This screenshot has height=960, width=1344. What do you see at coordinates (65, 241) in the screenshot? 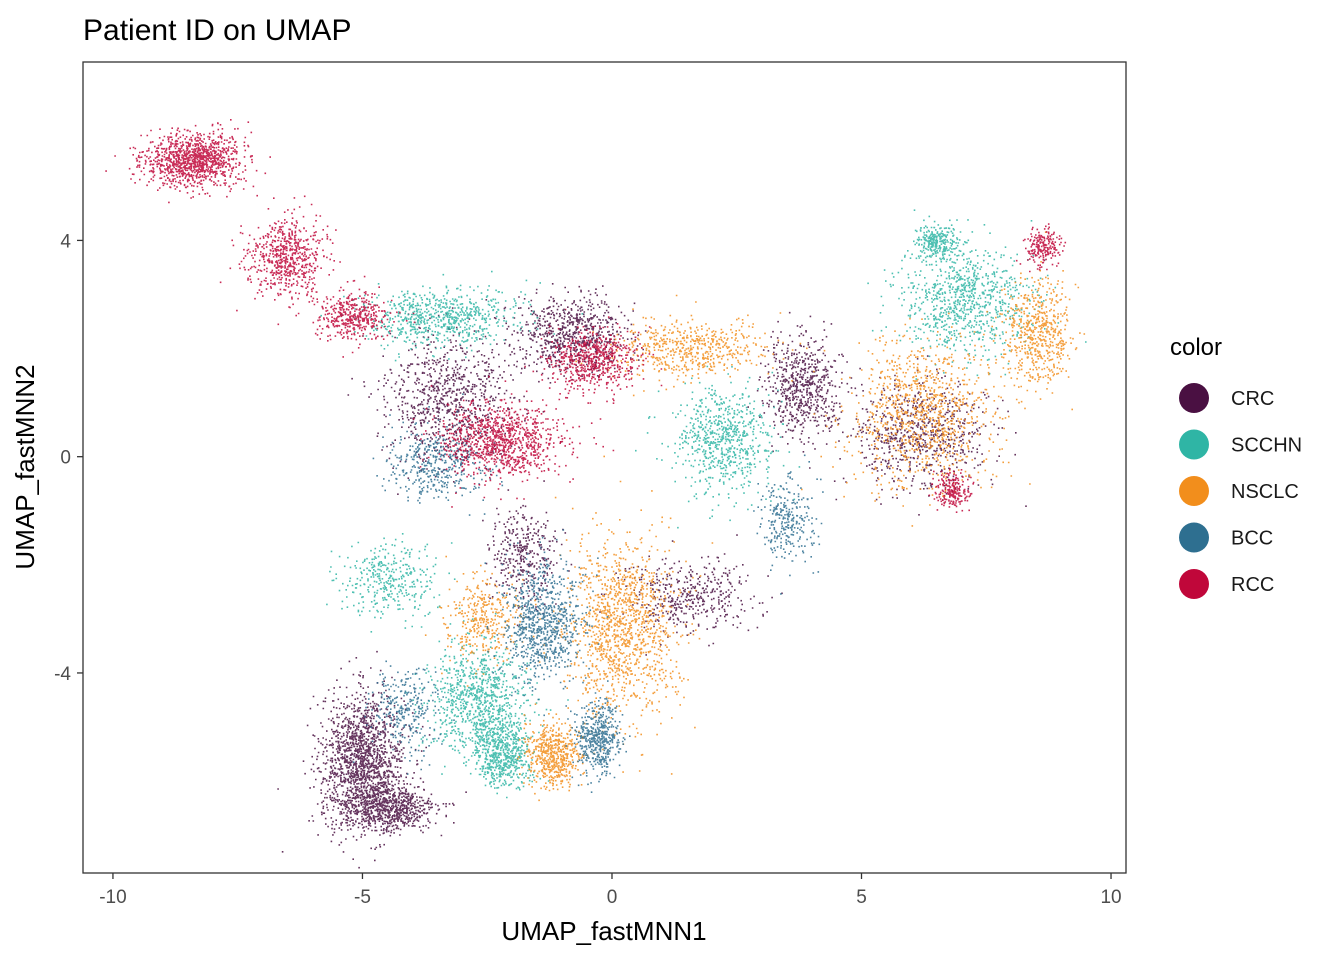
I see `y-tick-label: 4` at bounding box center [65, 241].